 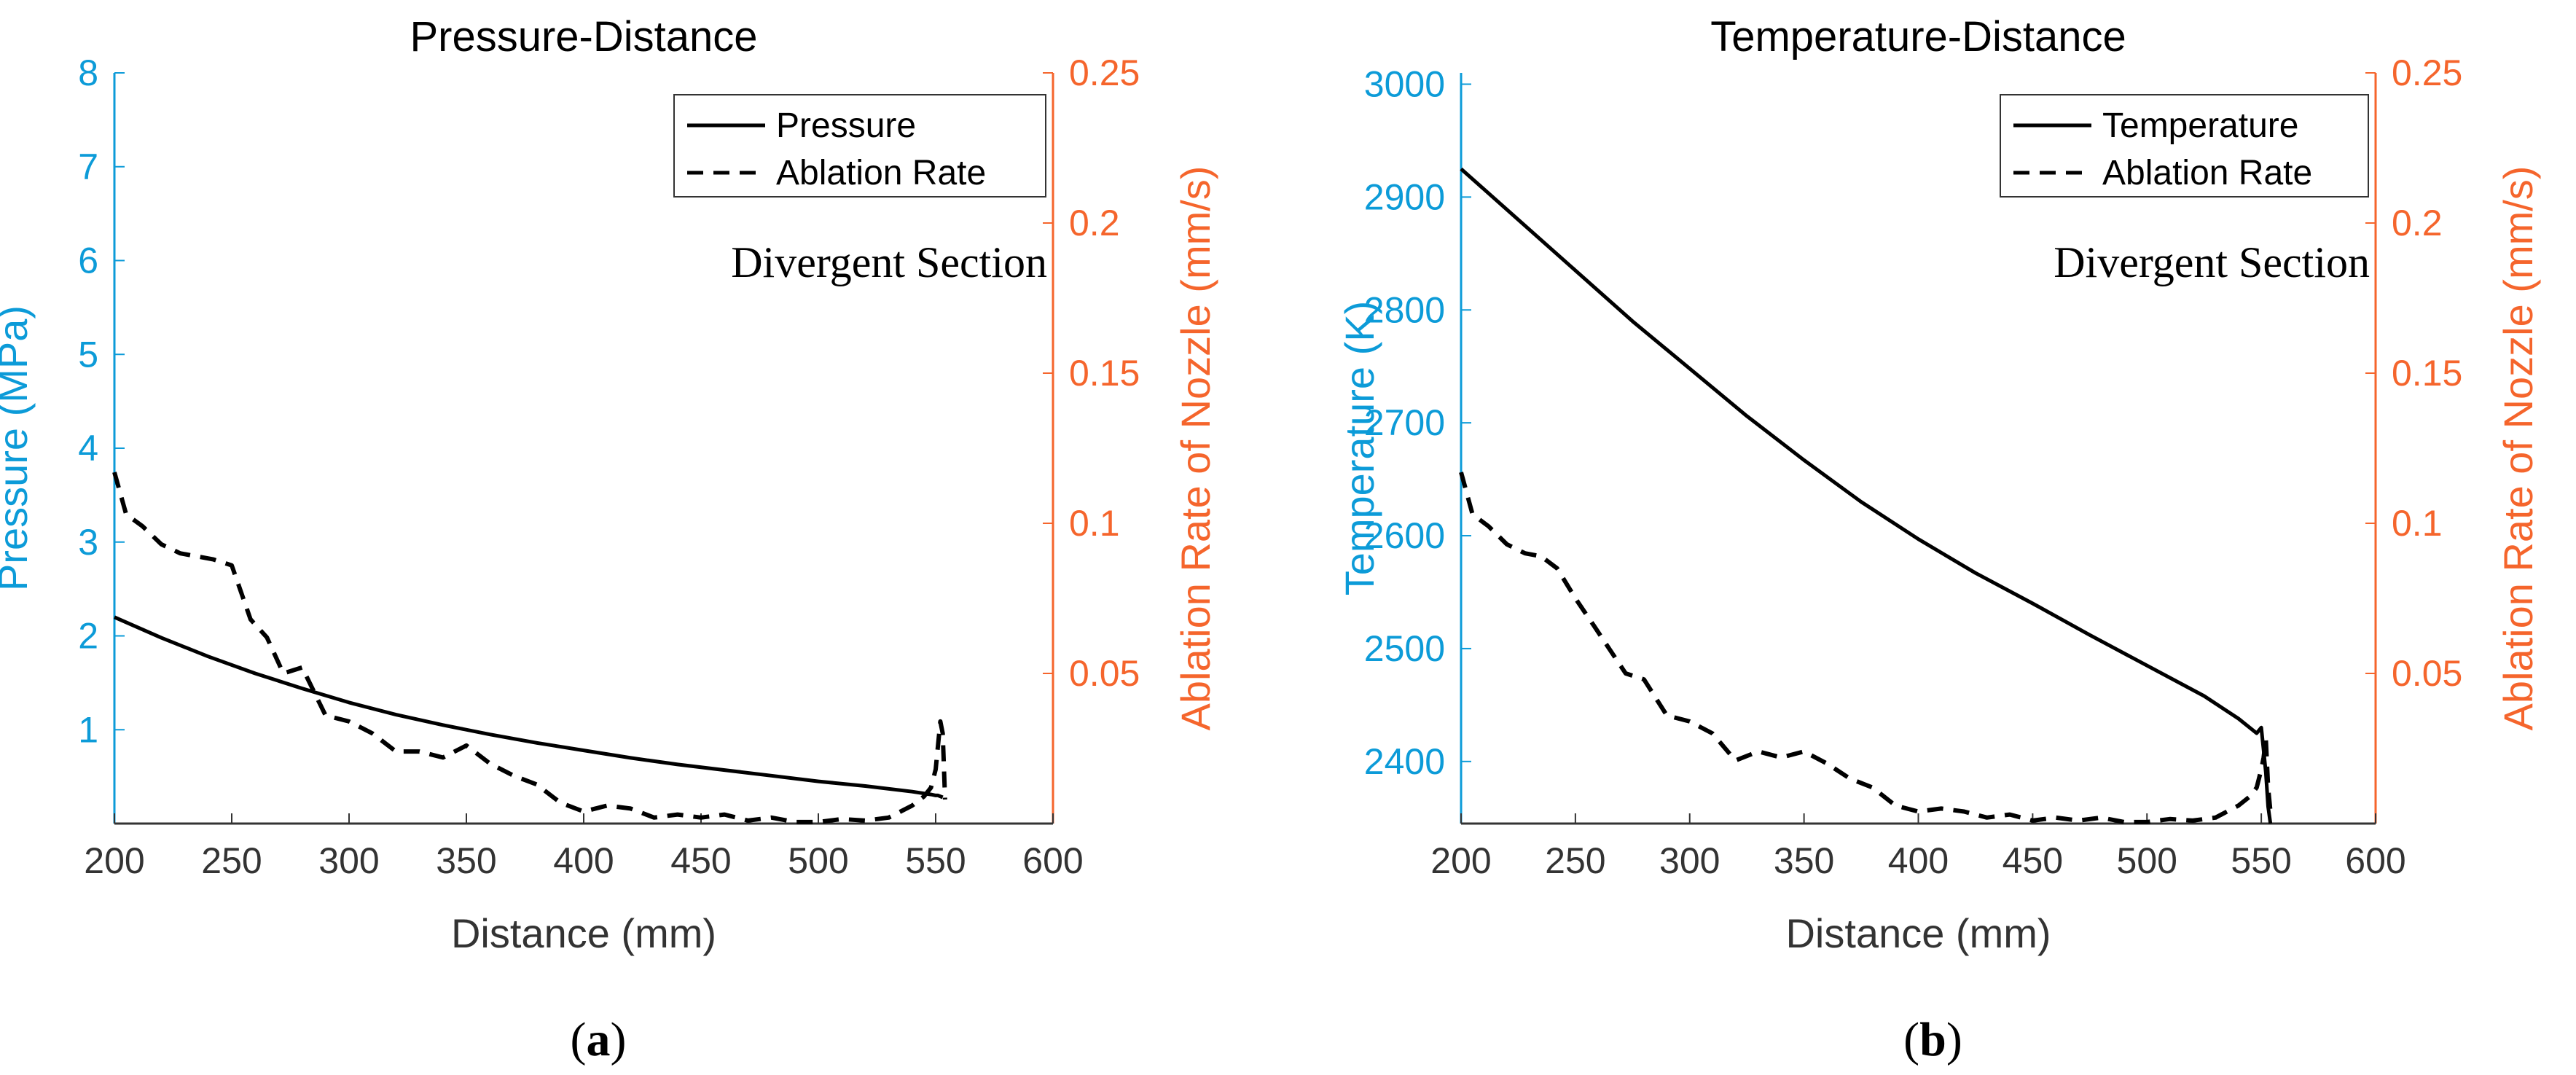 What do you see at coordinates (88, 72) in the screenshot?
I see `left-y-tick-label: 8` at bounding box center [88, 72].